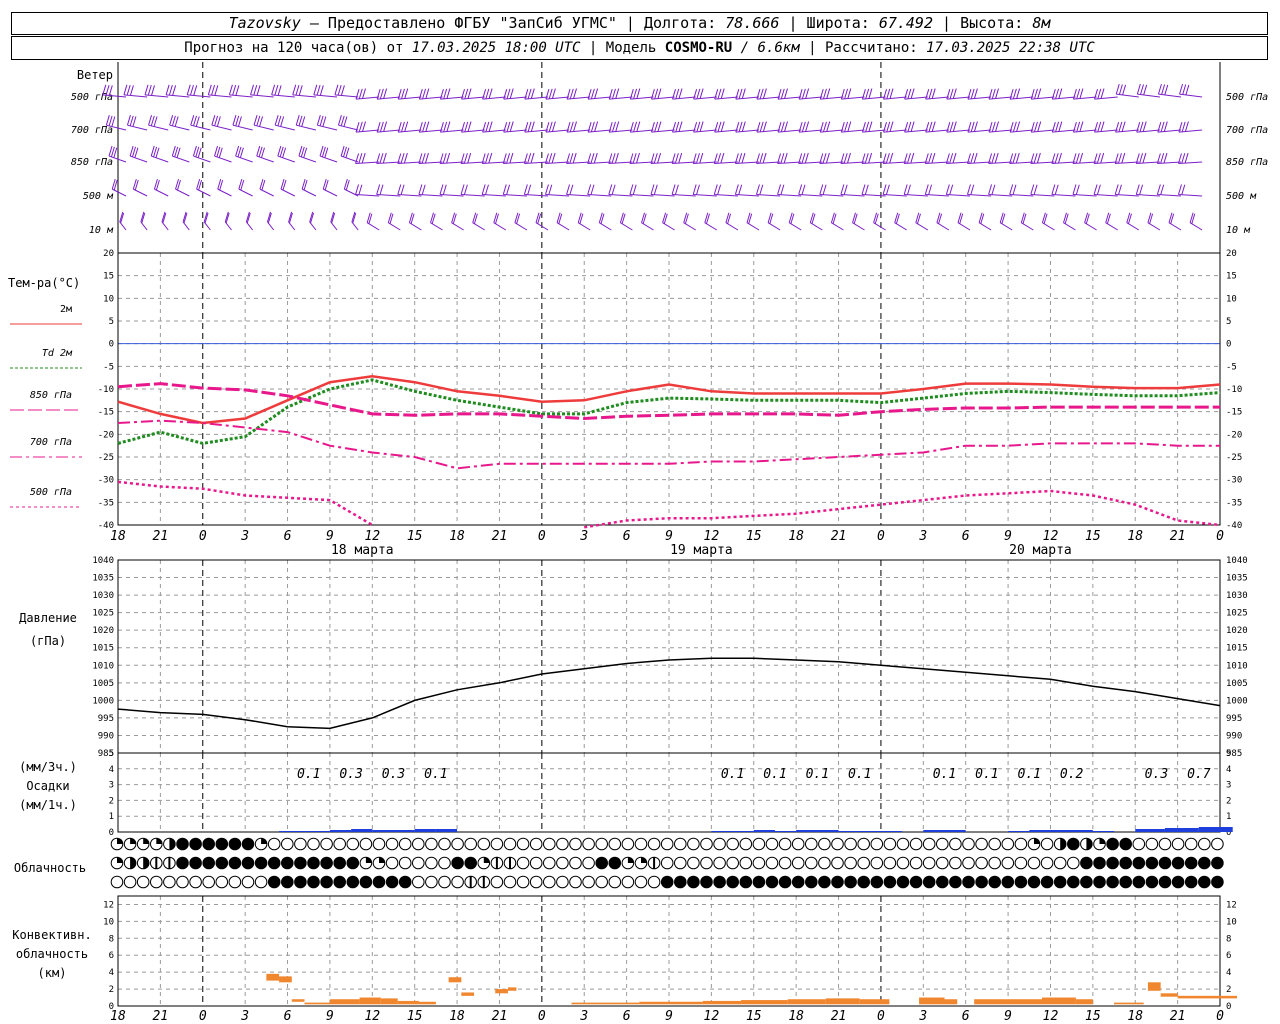 The height and width of the screenshot is (1024, 1280). What do you see at coordinates (881, 536) in the screenshot?
I see `temp-x-tick: 0` at bounding box center [881, 536].